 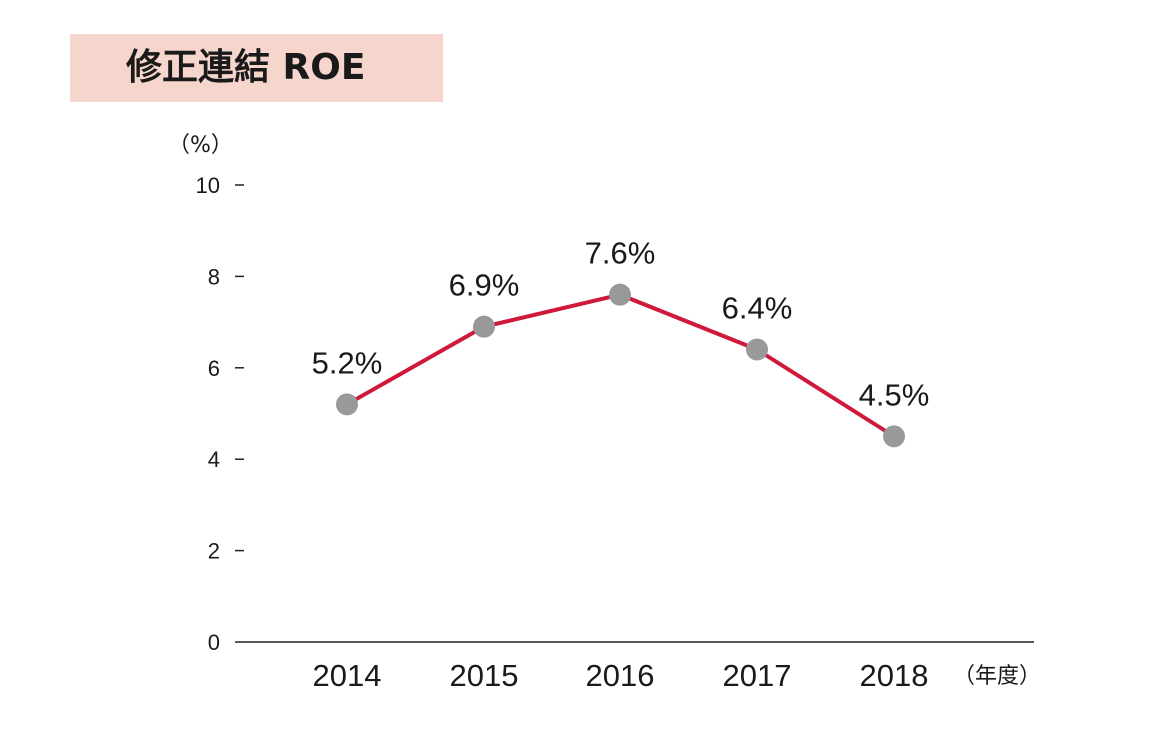 I want to click on x-tick-label: 2014, so click(x=347, y=675).